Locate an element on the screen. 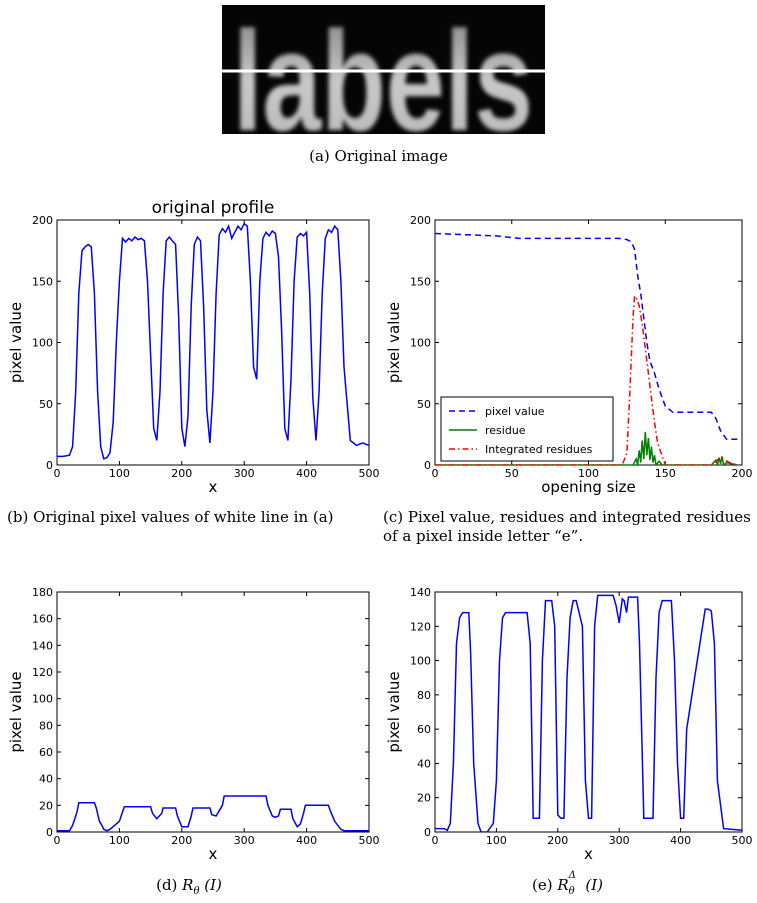  caption-d: (d) Rθ (I) is located at coordinates (189, 888).